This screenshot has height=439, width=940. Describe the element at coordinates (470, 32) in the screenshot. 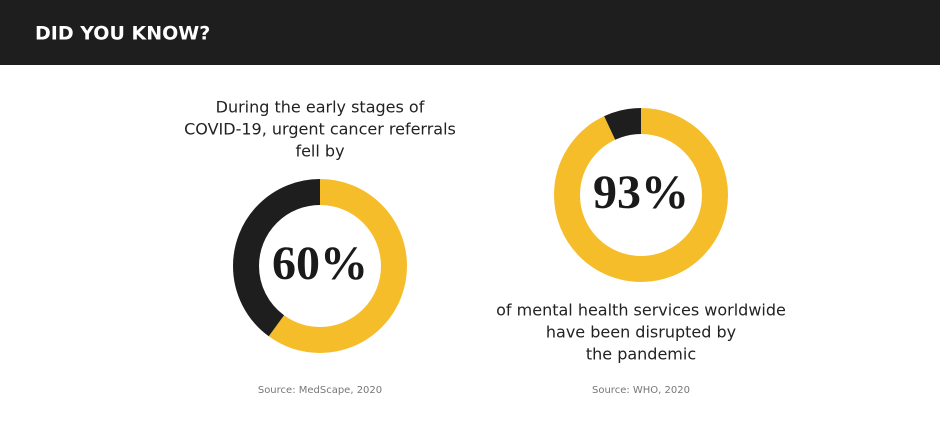

I see `header-bar` at that location.